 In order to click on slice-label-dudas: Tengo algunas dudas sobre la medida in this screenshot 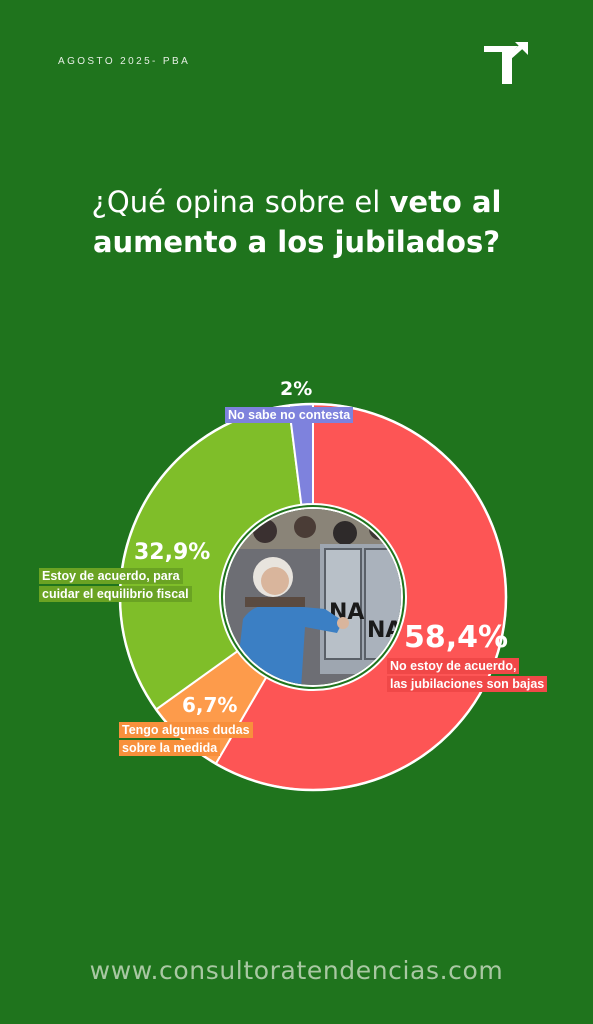, I will do `click(209, 739)`.